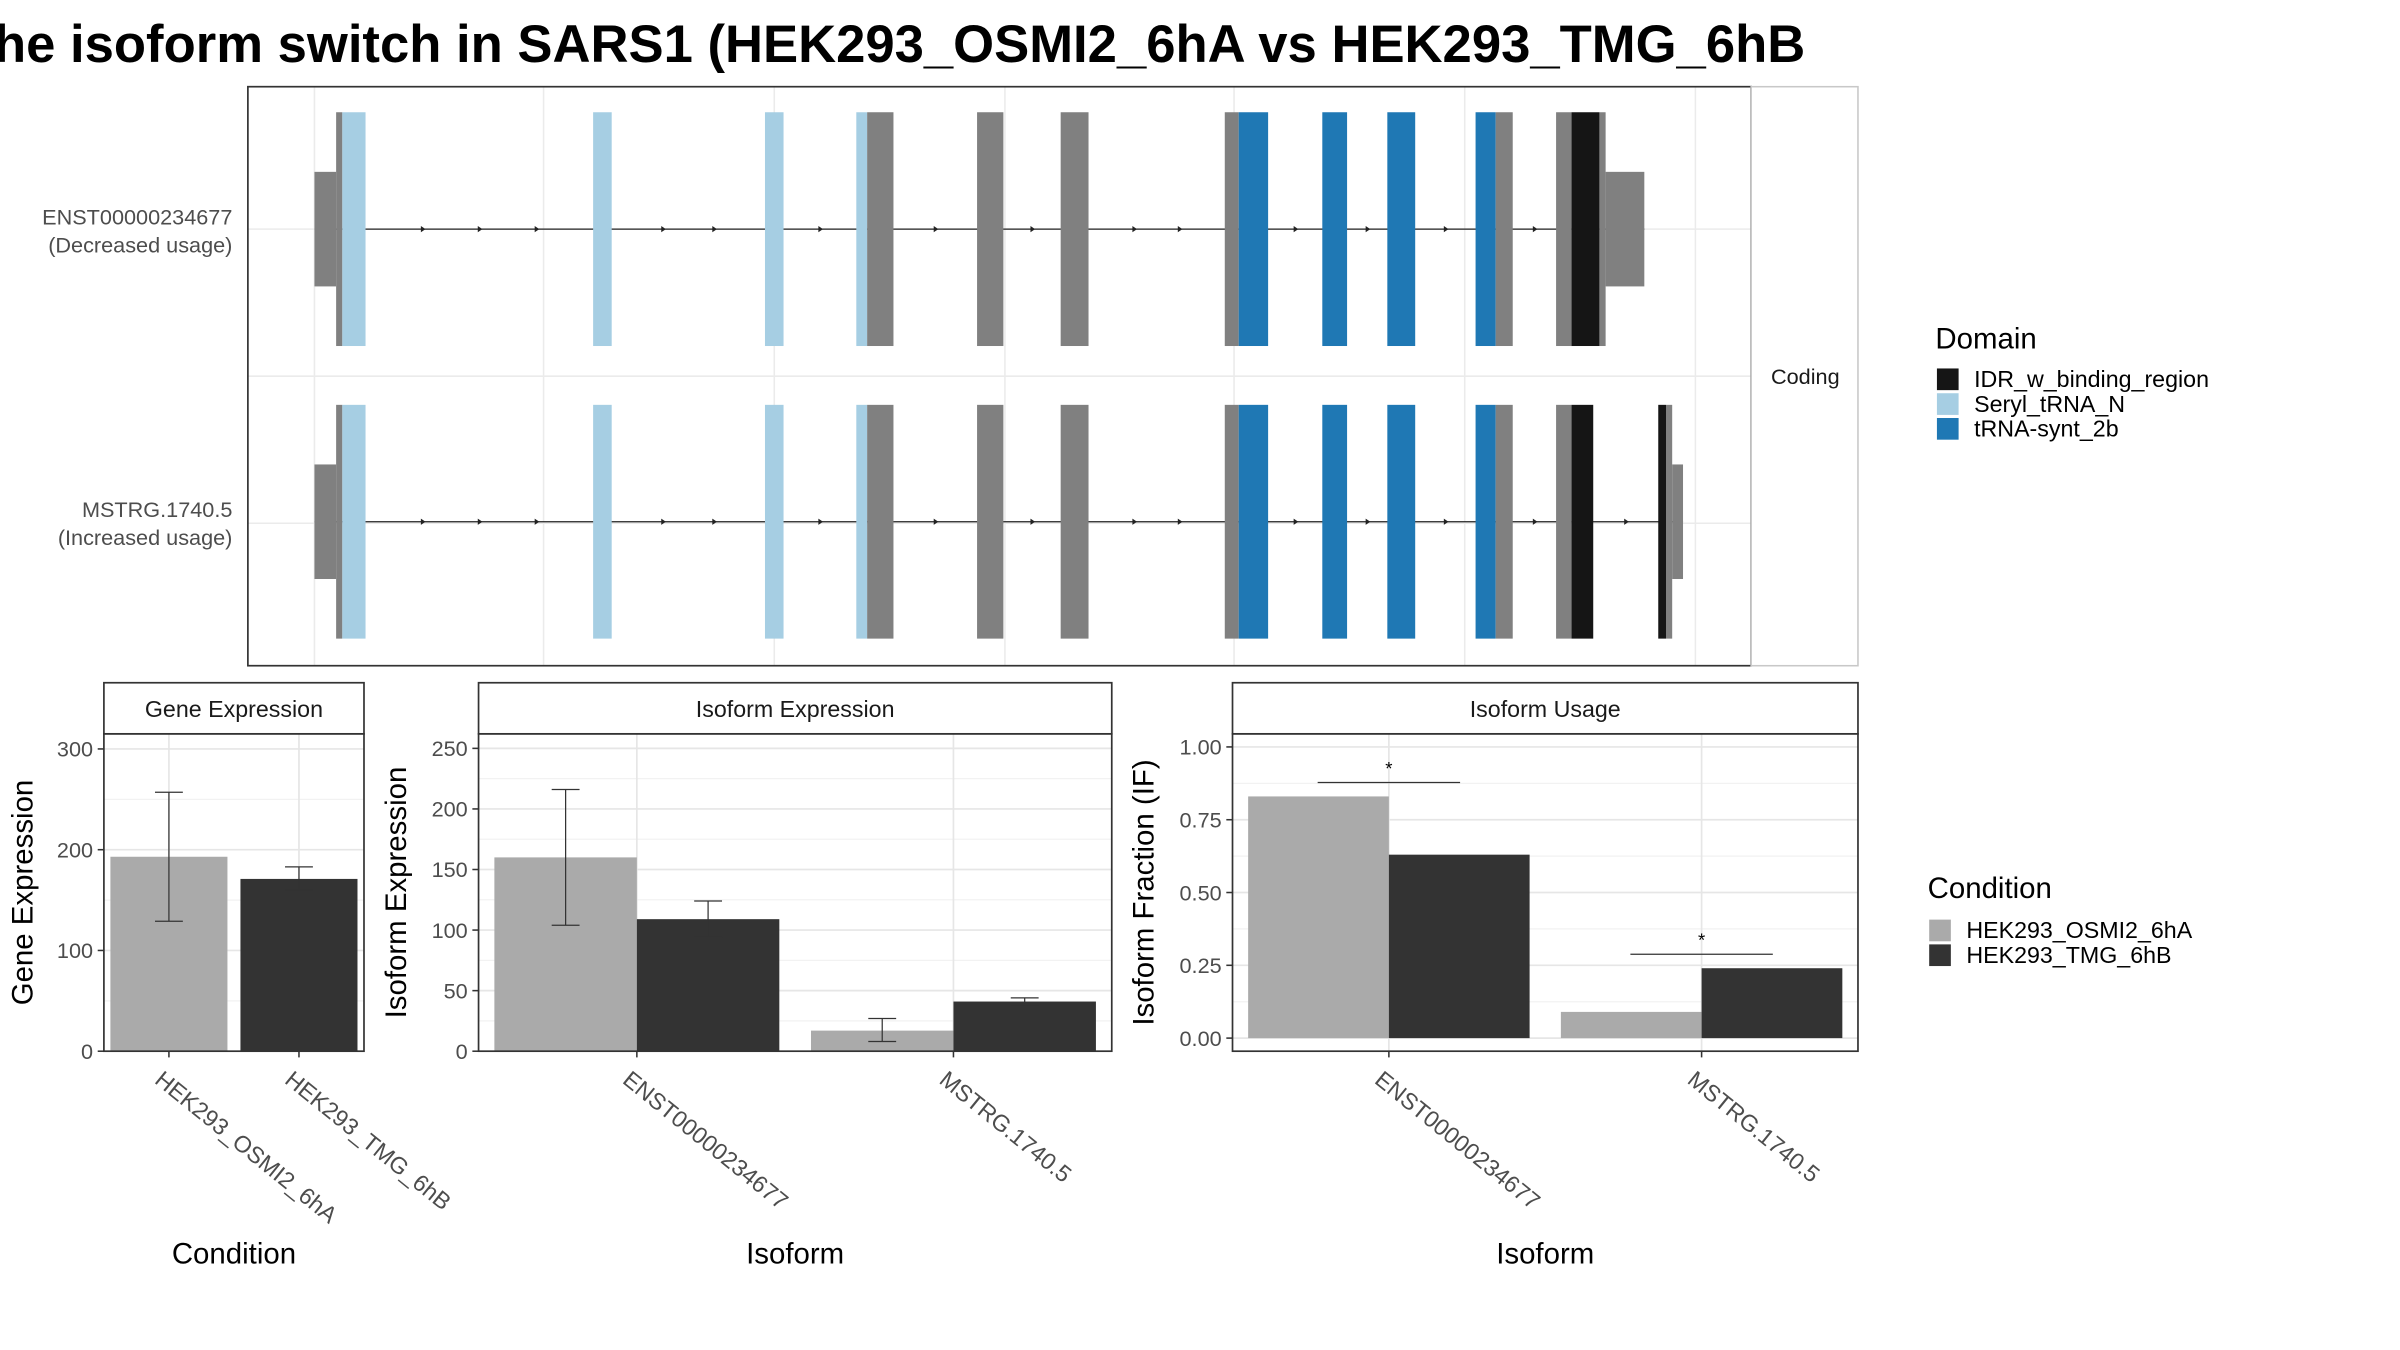 This screenshot has width=2400, height=1350. Describe the element at coordinates (2046, 429) in the screenshot. I see `domain-legend-label: tRNA-synt_2b` at that location.